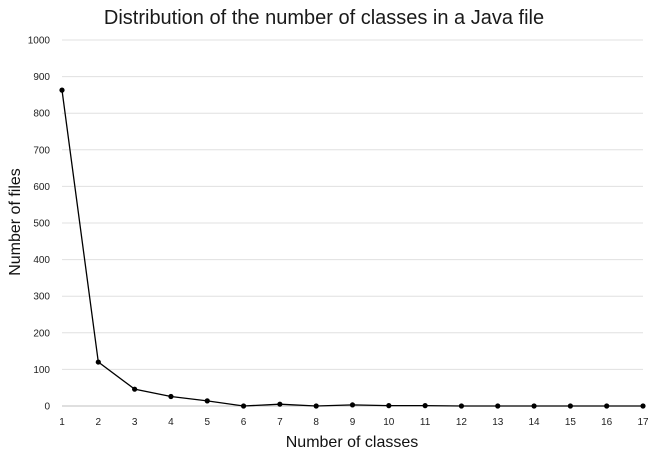 The width and height of the screenshot is (648, 453). What do you see at coordinates (607, 422) in the screenshot?
I see `x-tick-label: 16` at bounding box center [607, 422].